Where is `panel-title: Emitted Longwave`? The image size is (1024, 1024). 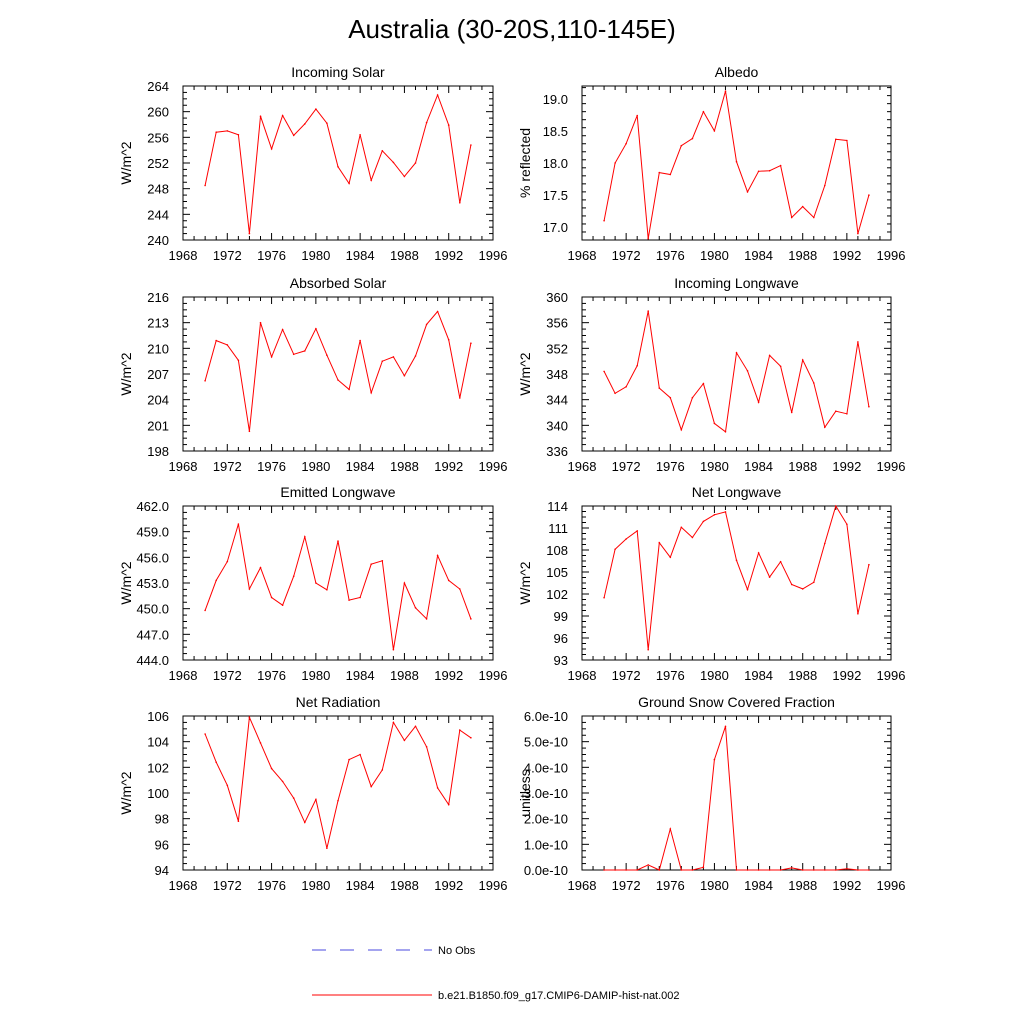 panel-title: Emitted Longwave is located at coordinates (337, 492).